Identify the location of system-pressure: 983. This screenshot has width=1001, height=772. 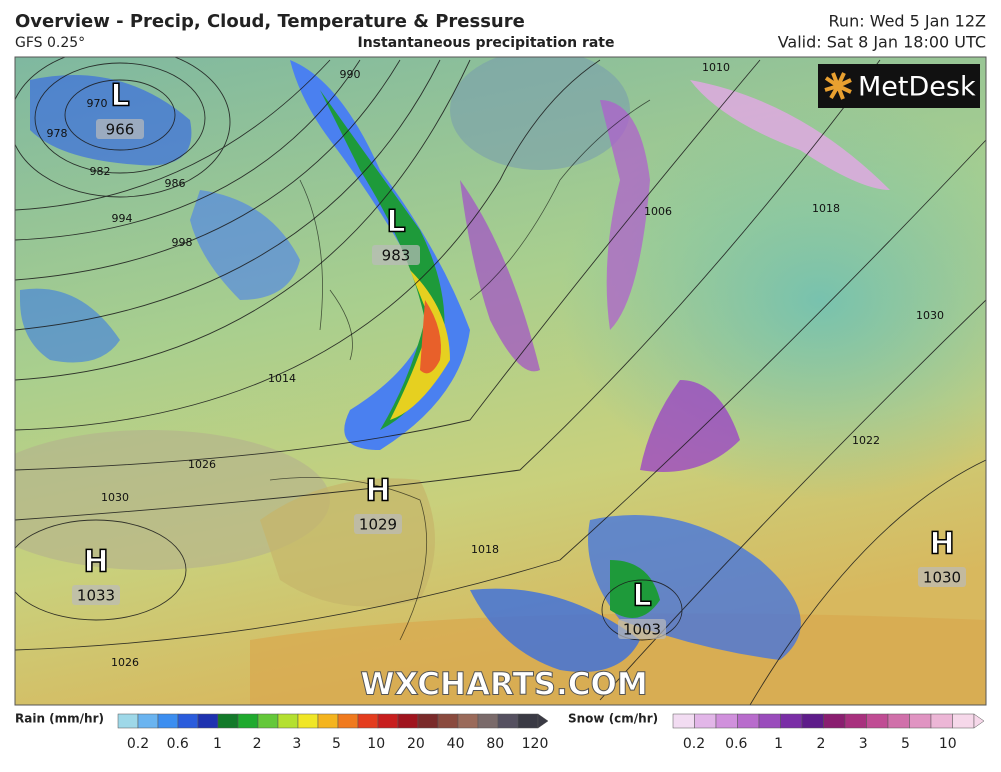
(396, 256).